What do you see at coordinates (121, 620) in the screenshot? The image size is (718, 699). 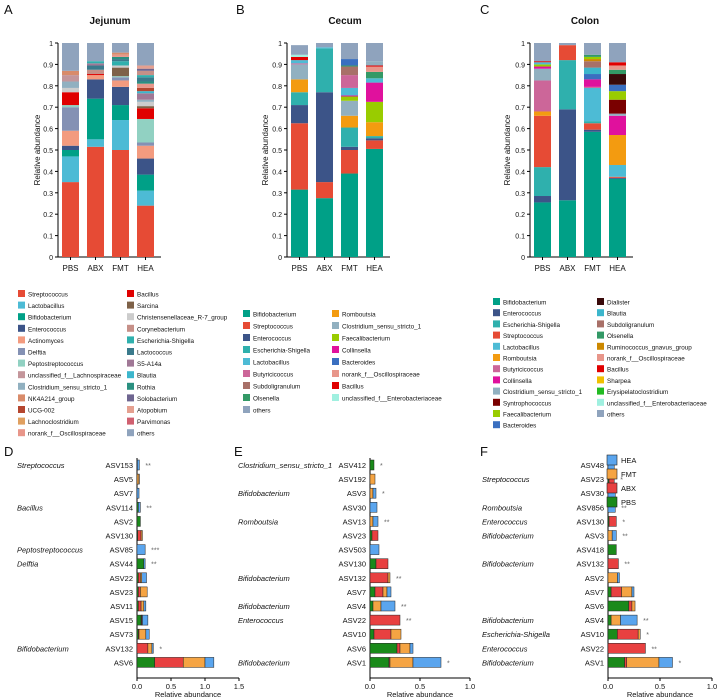 I see `asv-label: ASV15` at bounding box center [121, 620].